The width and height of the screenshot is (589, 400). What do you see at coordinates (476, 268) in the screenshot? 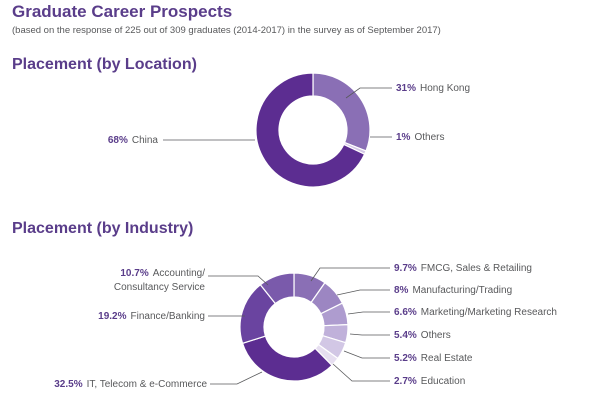
I see `label-text: FMCG, Sales & Retailing` at bounding box center [476, 268].